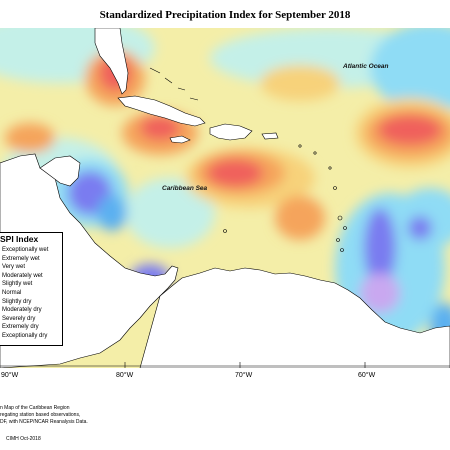  What do you see at coordinates (12, 293) in the screenshot?
I see `legend-item: Normal` at bounding box center [12, 293].